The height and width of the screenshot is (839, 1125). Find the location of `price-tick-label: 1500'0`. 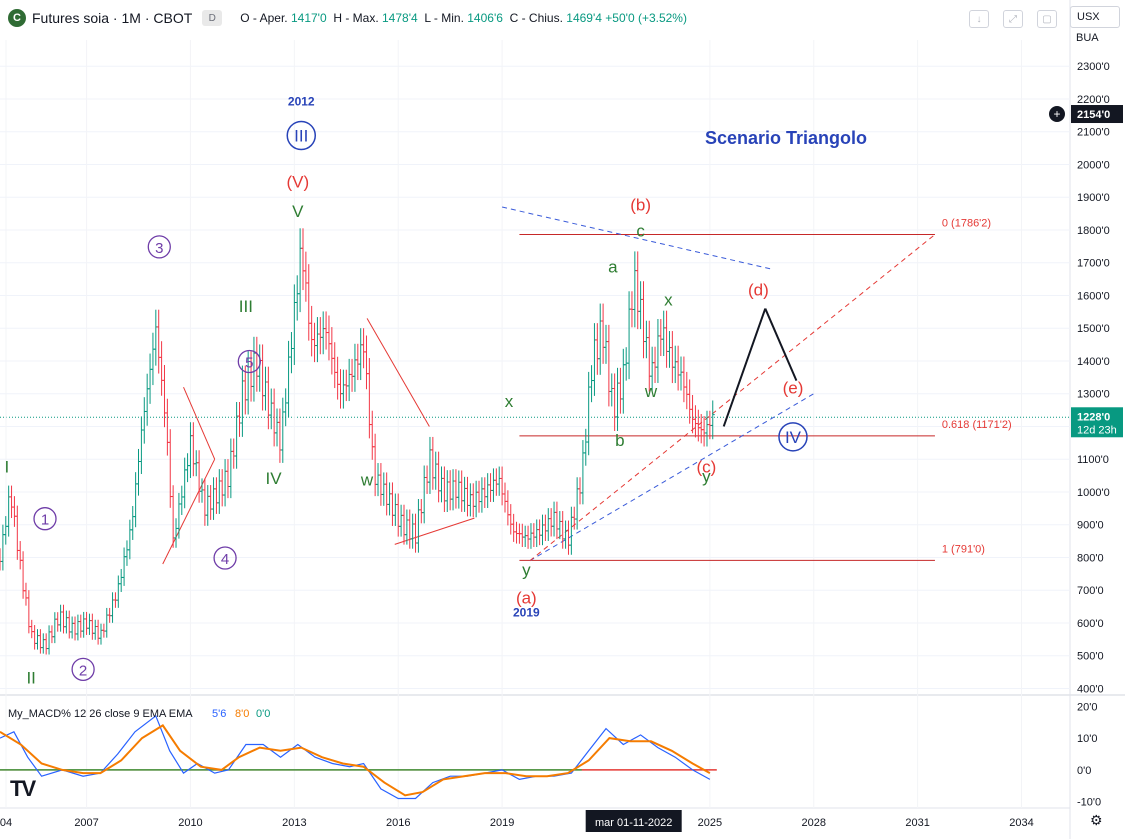

price-tick-label: 1500'0 is located at coordinates (1093, 329).